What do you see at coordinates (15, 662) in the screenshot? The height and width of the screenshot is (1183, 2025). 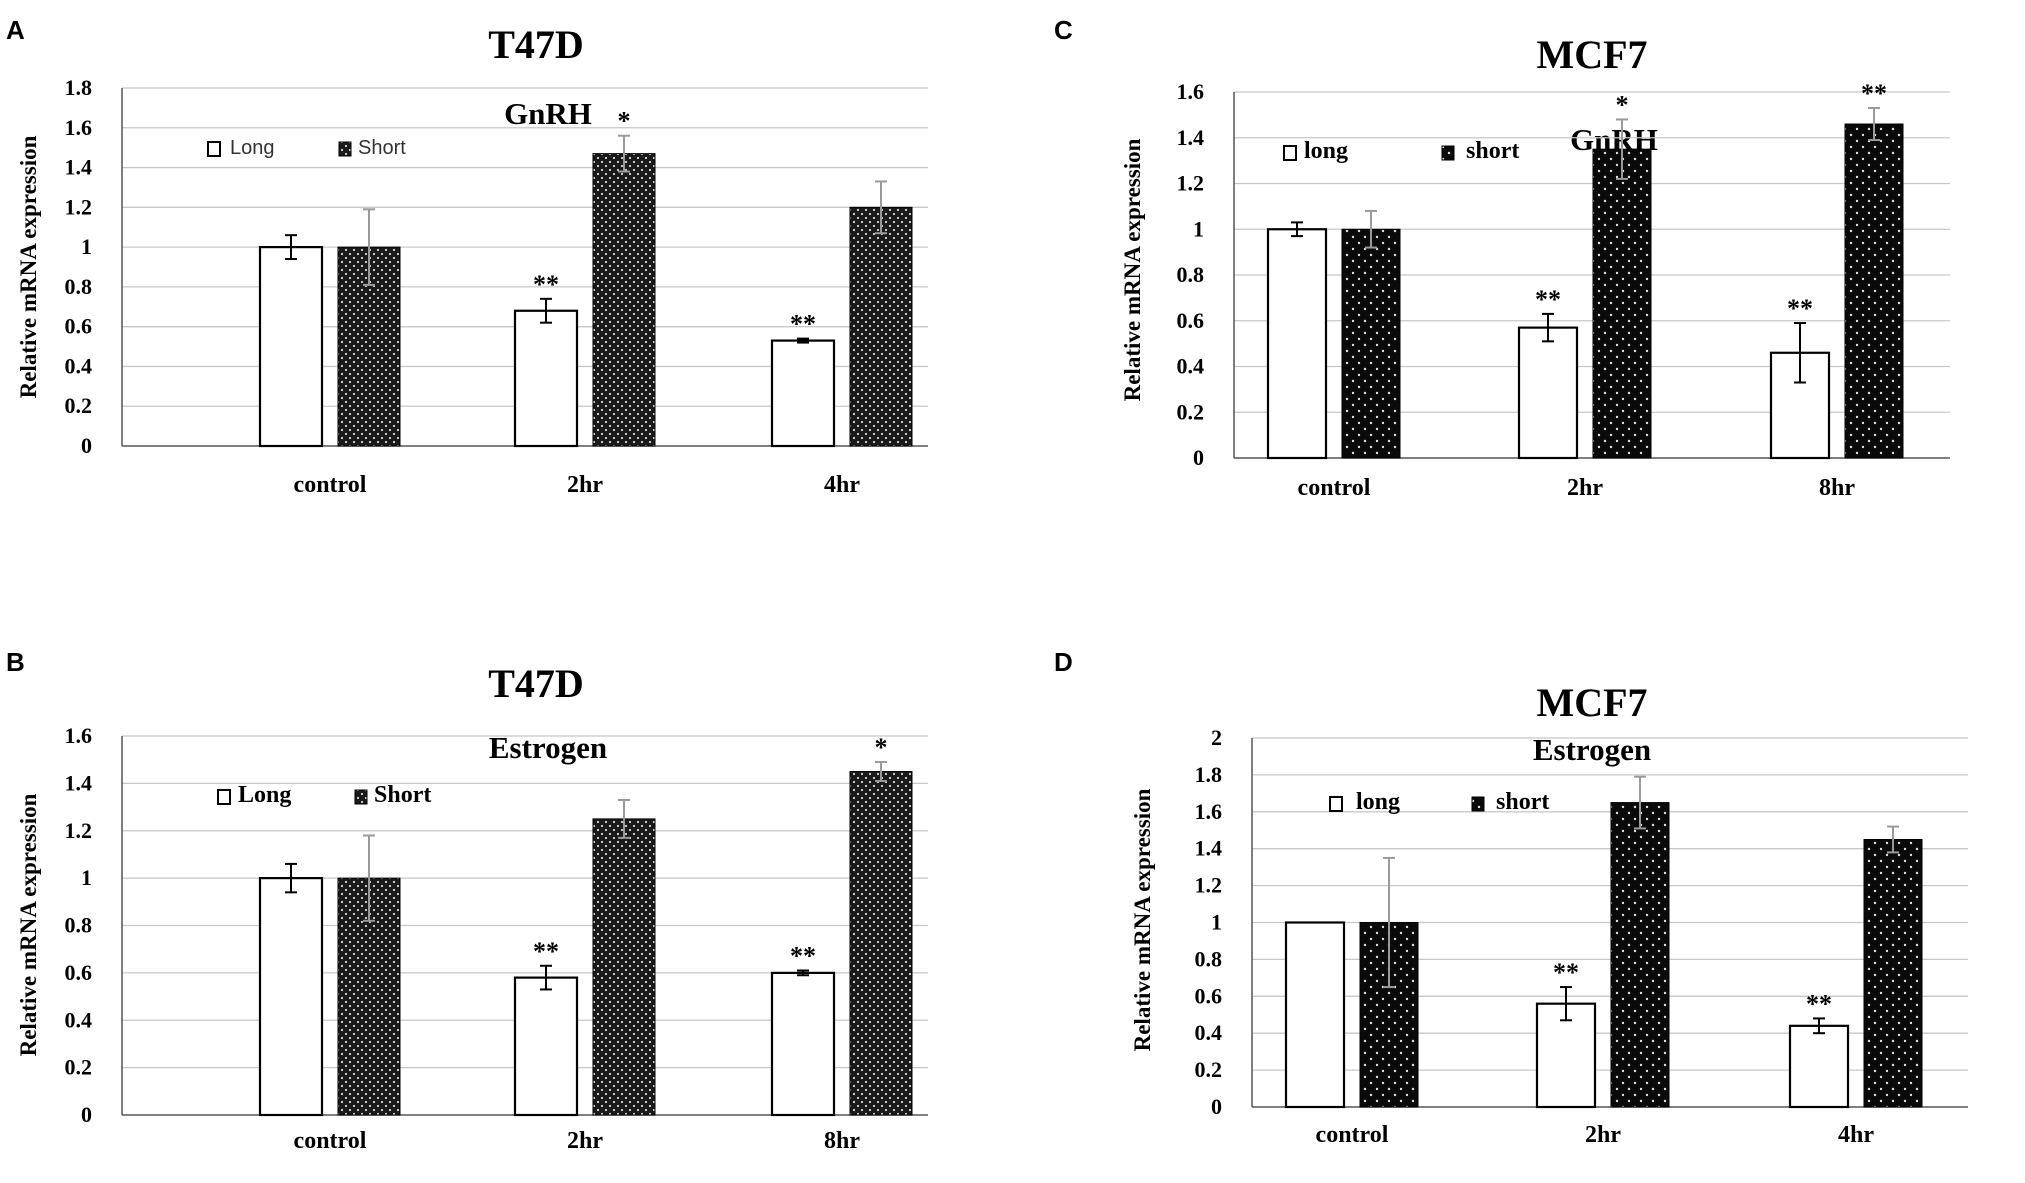 I see `panel-letter: B` at bounding box center [15, 662].